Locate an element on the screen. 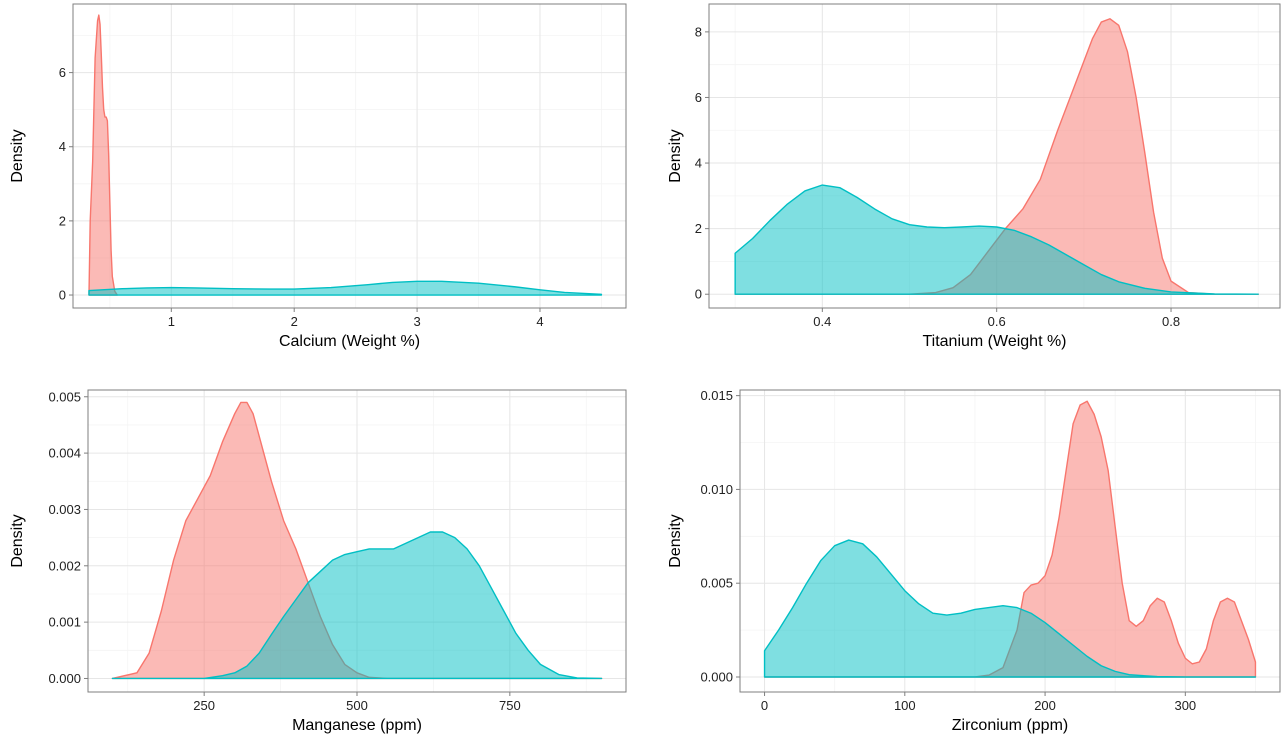  x-axis-title: Calcium (Weight %) is located at coordinates (349, 341).